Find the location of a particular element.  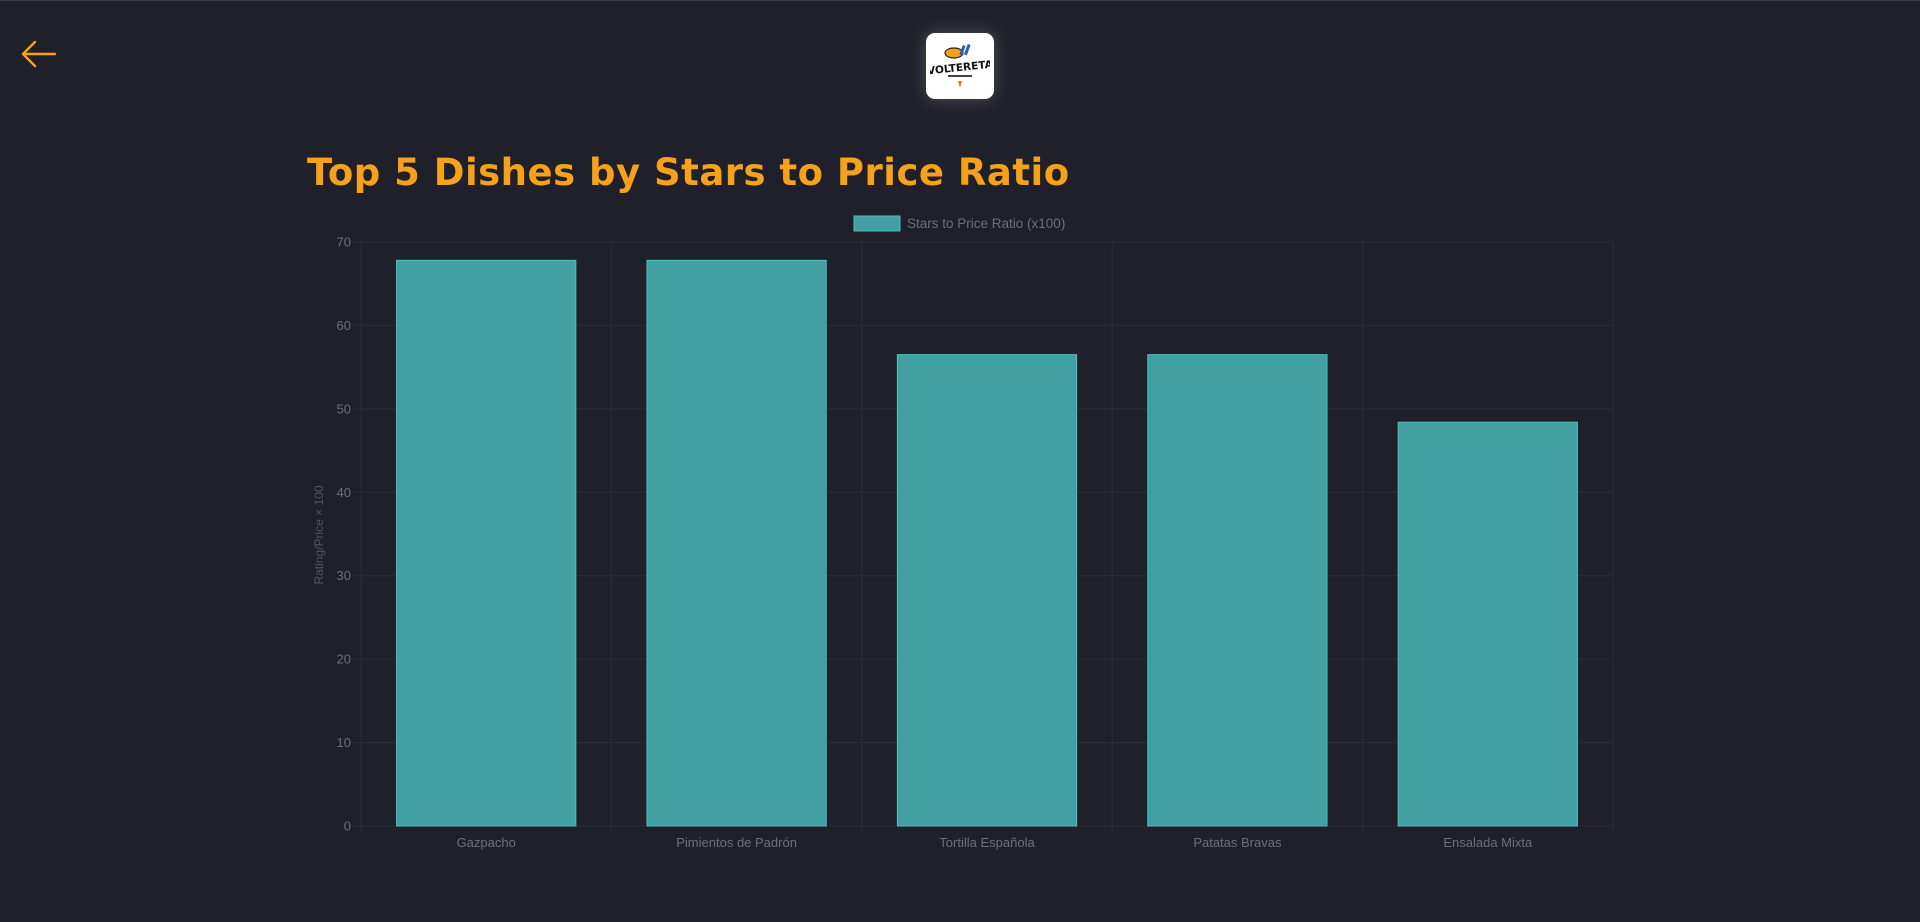

logo-graphic: VOLTERETA is located at coordinates (960, 65).